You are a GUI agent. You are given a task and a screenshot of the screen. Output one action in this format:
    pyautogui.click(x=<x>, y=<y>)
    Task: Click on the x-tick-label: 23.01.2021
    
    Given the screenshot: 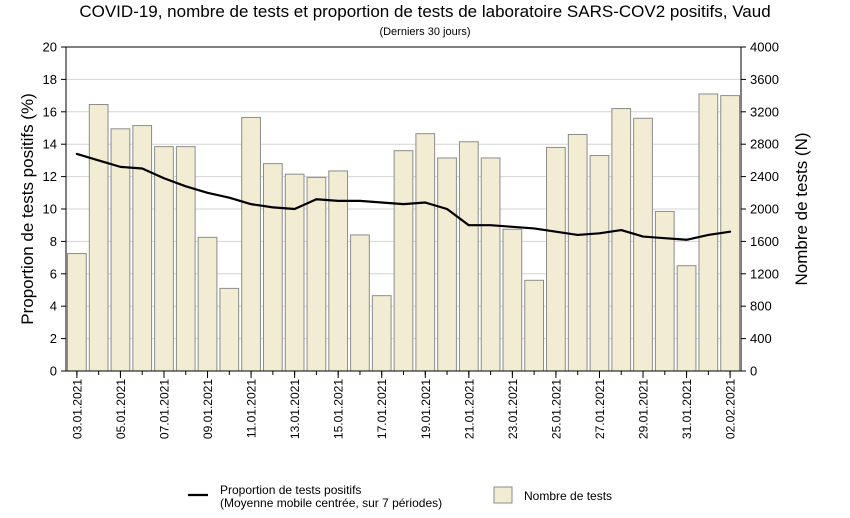 What is the action you would take?
    pyautogui.click(x=513, y=409)
    